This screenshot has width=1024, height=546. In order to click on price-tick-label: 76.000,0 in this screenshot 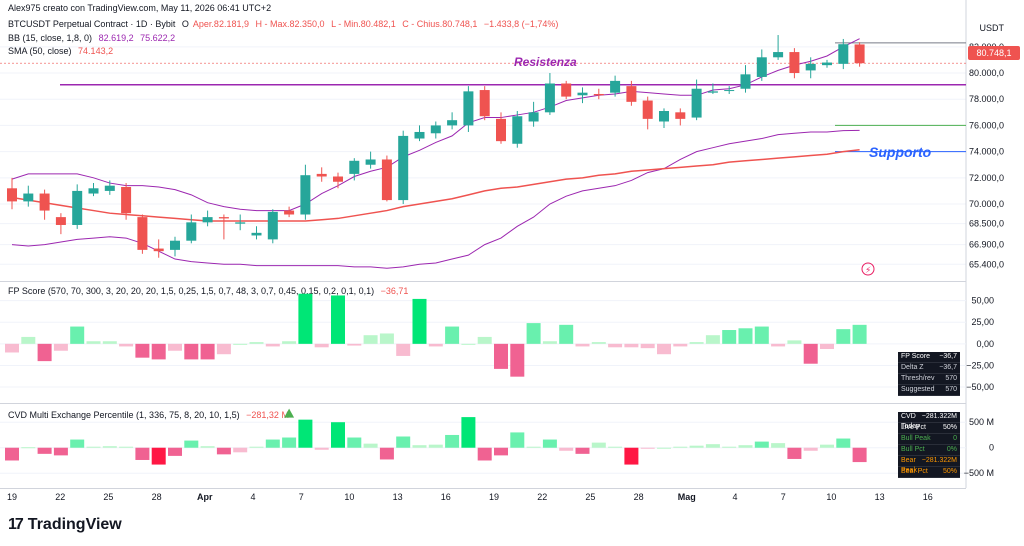, I will do `click(986, 125)`.